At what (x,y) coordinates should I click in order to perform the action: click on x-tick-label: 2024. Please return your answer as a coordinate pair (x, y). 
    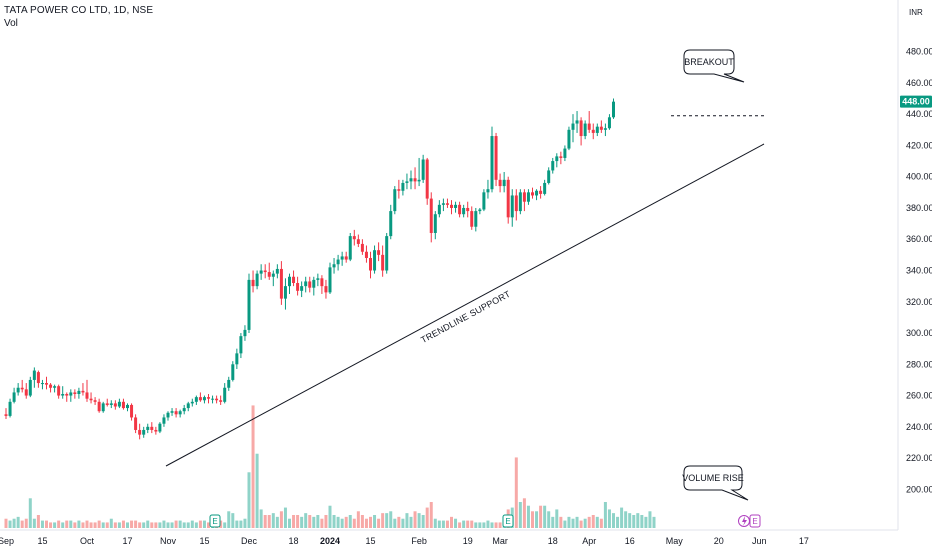
    Looking at the image, I should click on (330, 541).